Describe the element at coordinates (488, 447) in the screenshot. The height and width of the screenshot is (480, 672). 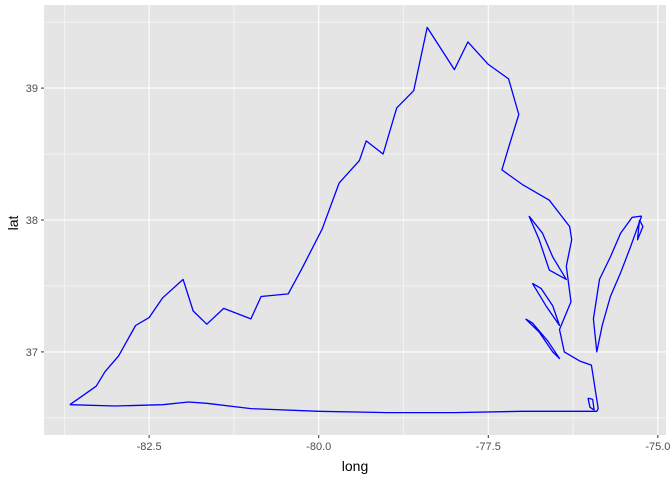
I see `x-tick-label: -77.5` at that location.